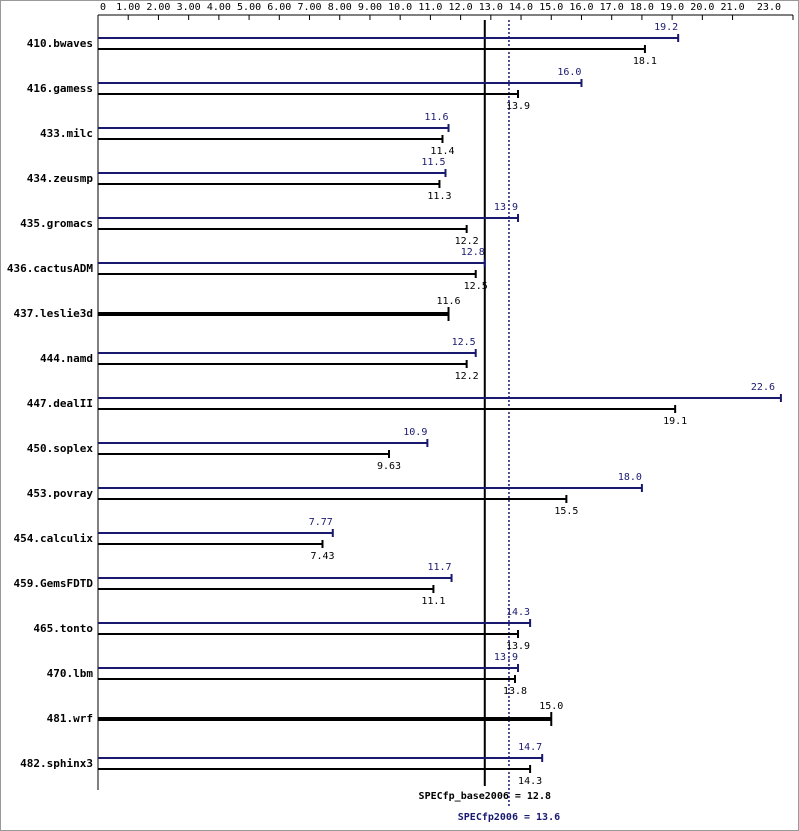  What do you see at coordinates (340, 7) in the screenshot?
I see `x-tick-label: 8.00` at bounding box center [340, 7].